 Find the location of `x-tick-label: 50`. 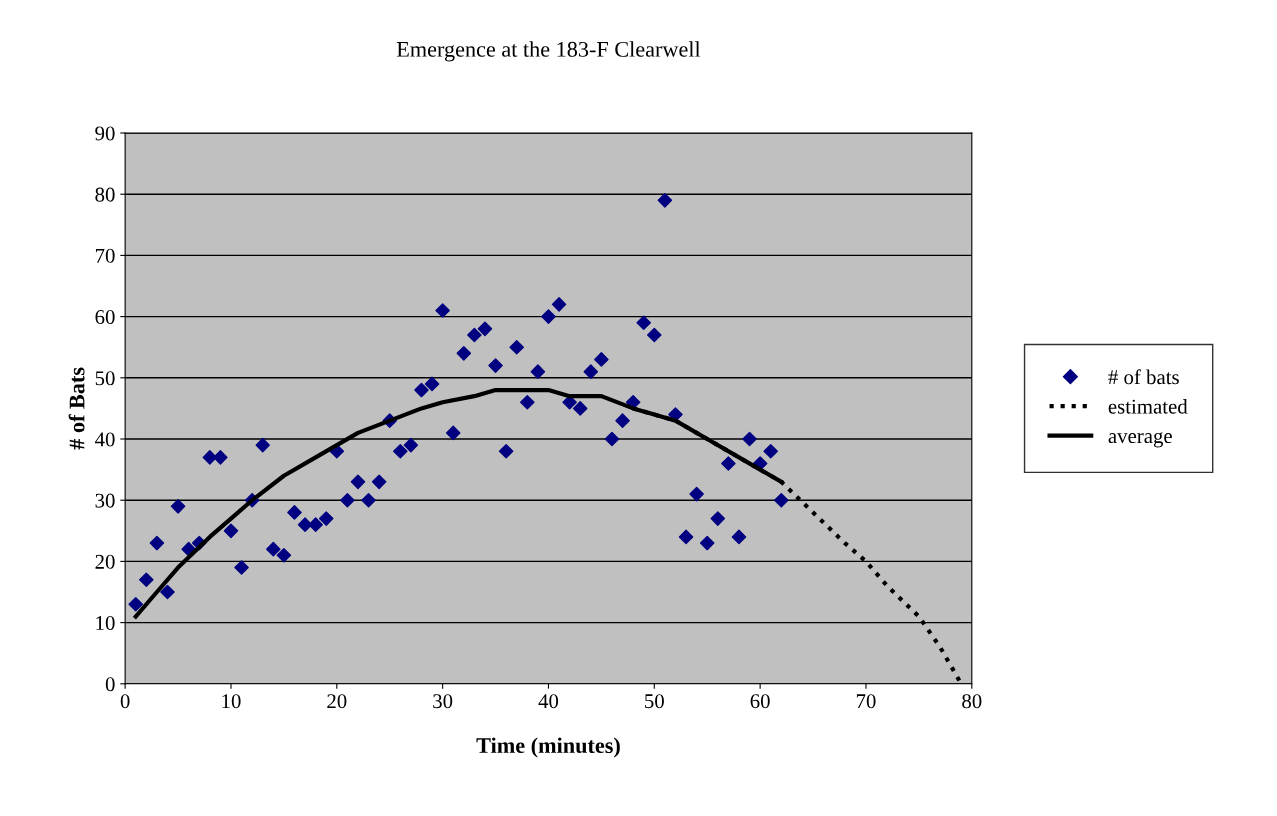

x-tick-label: 50 is located at coordinates (654, 701).